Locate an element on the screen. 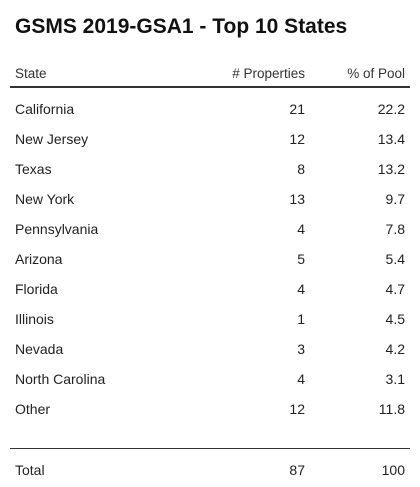 The image size is (420, 487). table-row: New Jersey 12 13.4 is located at coordinates (210, 139).